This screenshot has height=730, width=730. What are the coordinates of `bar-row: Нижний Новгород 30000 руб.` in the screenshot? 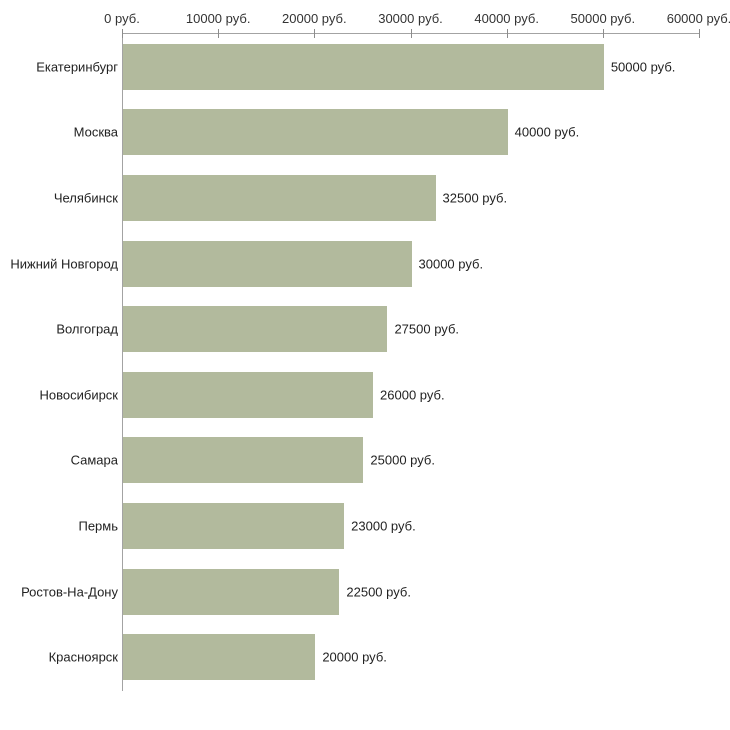 It's located at (365, 264).